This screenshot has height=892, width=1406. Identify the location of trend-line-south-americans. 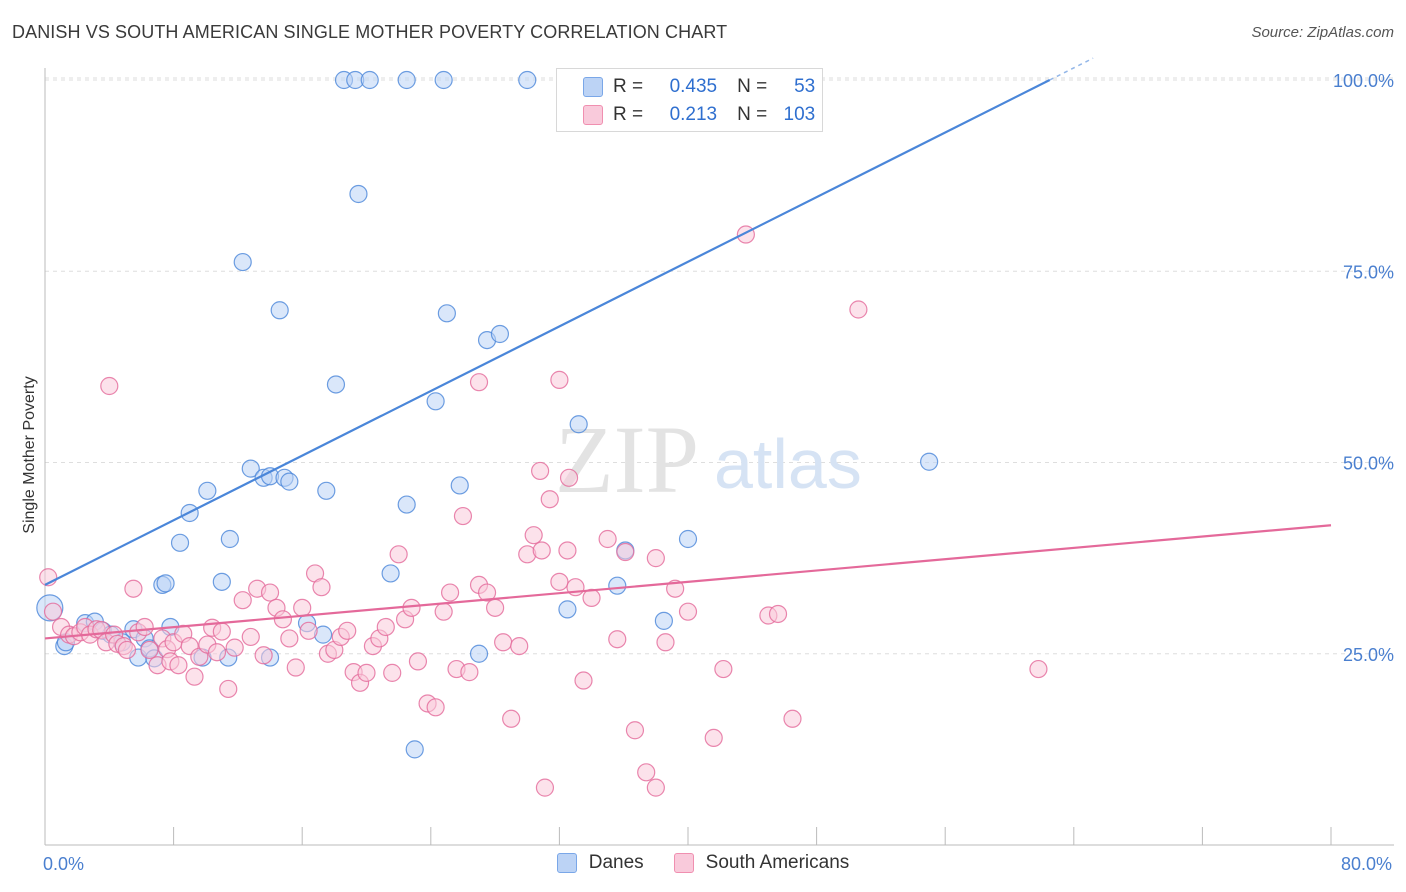
(688, 582).